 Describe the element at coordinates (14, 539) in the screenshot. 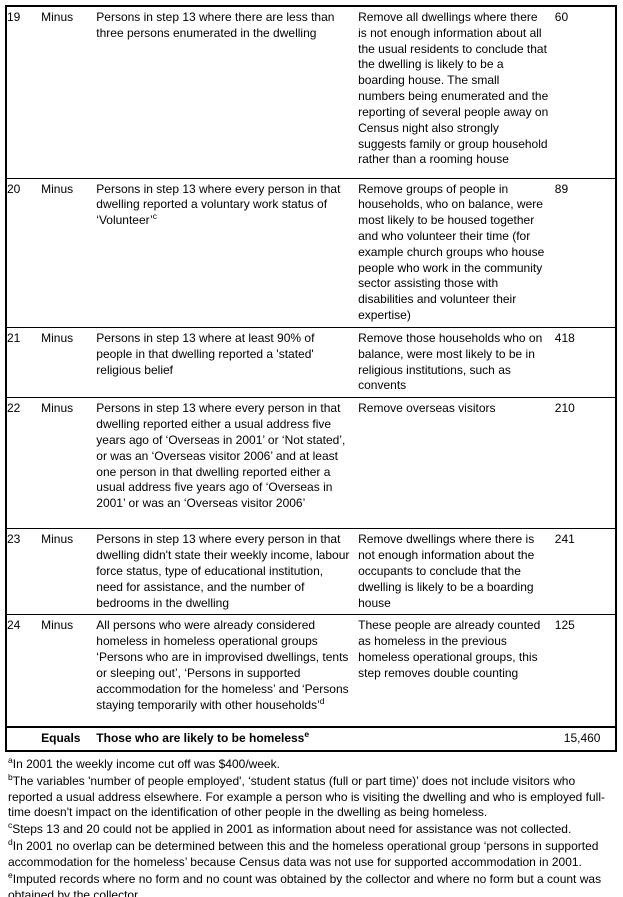

I see `step-number: 23` at that location.